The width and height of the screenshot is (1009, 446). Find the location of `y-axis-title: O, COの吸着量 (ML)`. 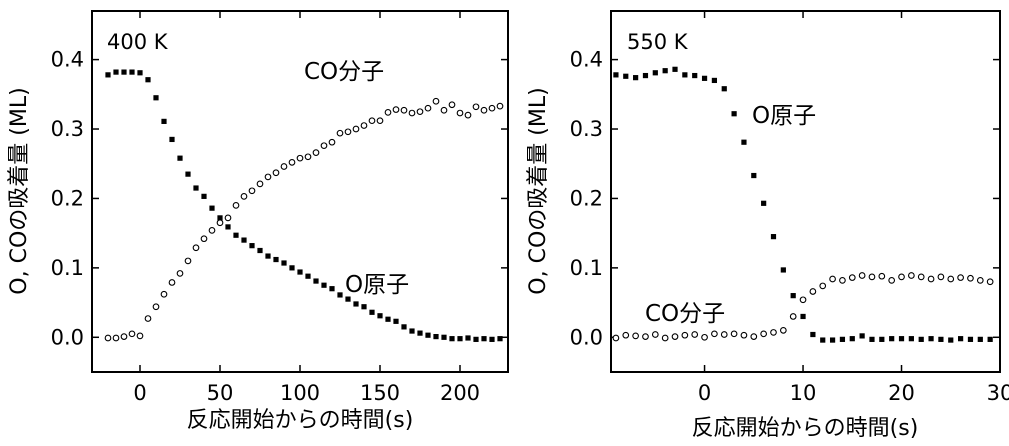

y-axis-title: O, COの吸着量 (ML) is located at coordinates (538, 190).